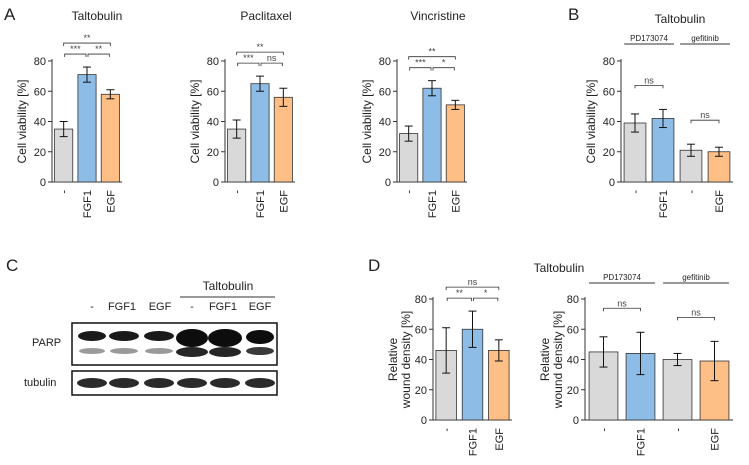  Describe the element at coordinates (46, 343) in the screenshot. I see `blot-row-label-parp: PARP` at that location.